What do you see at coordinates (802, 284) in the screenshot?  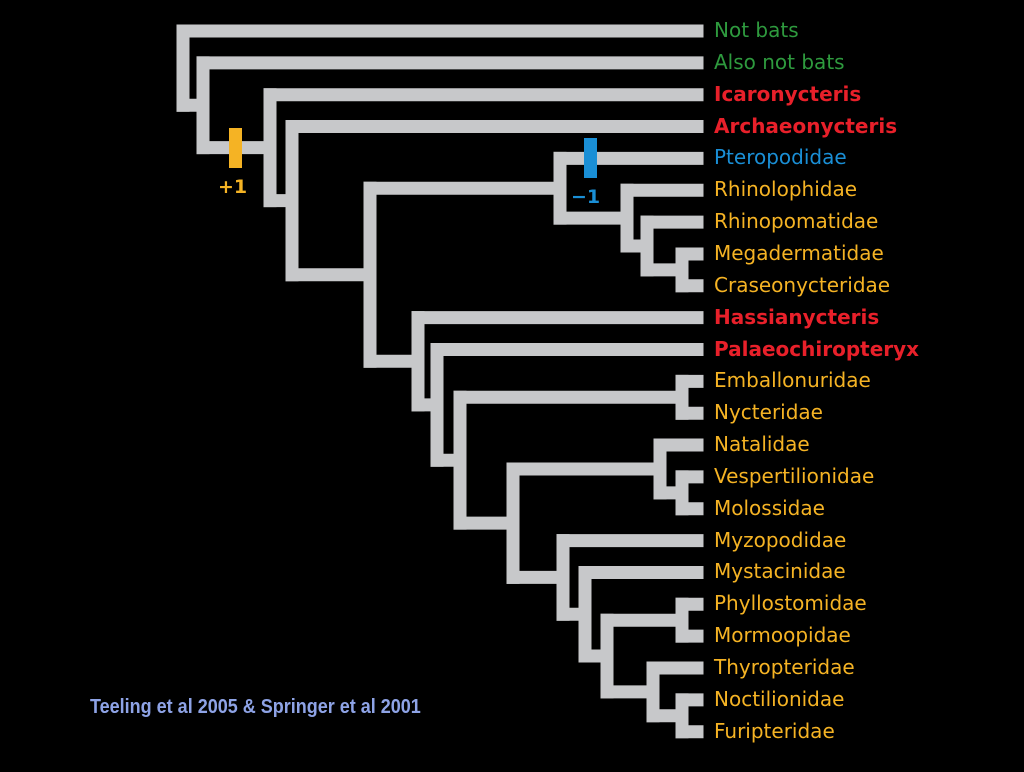 I see `taxon-label-craseonycteridae: Craseonycteridae` at bounding box center [802, 284].